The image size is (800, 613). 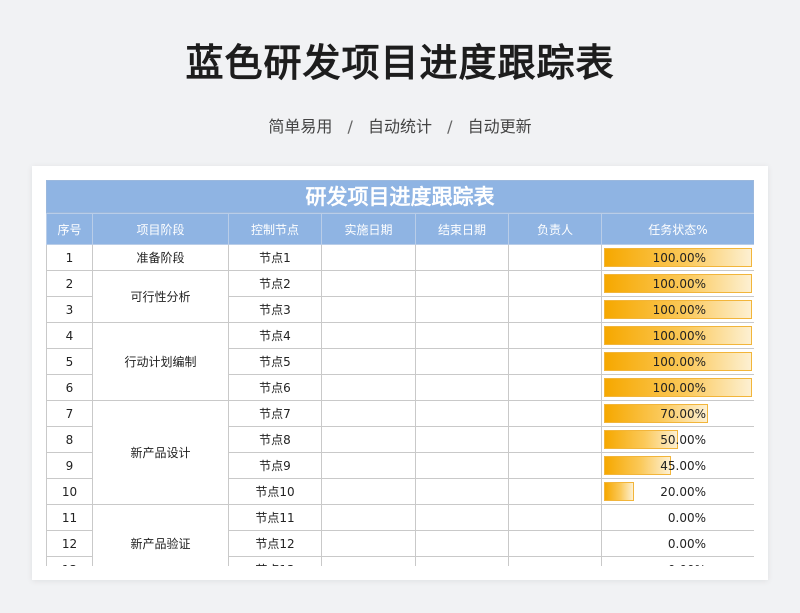 What do you see at coordinates (300, 126) in the screenshot?
I see `subtitle-easy: 简单易用` at bounding box center [300, 126].